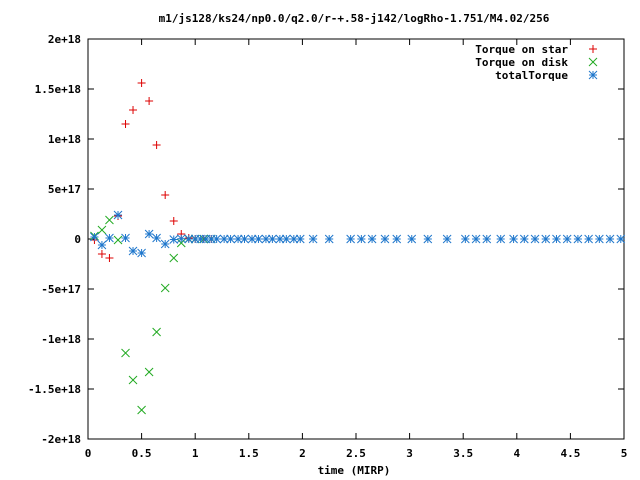 This screenshot has height=480, width=640. What do you see at coordinates (521, 49) in the screenshot?
I see `legend-label-star: Torque on star` at bounding box center [521, 49].